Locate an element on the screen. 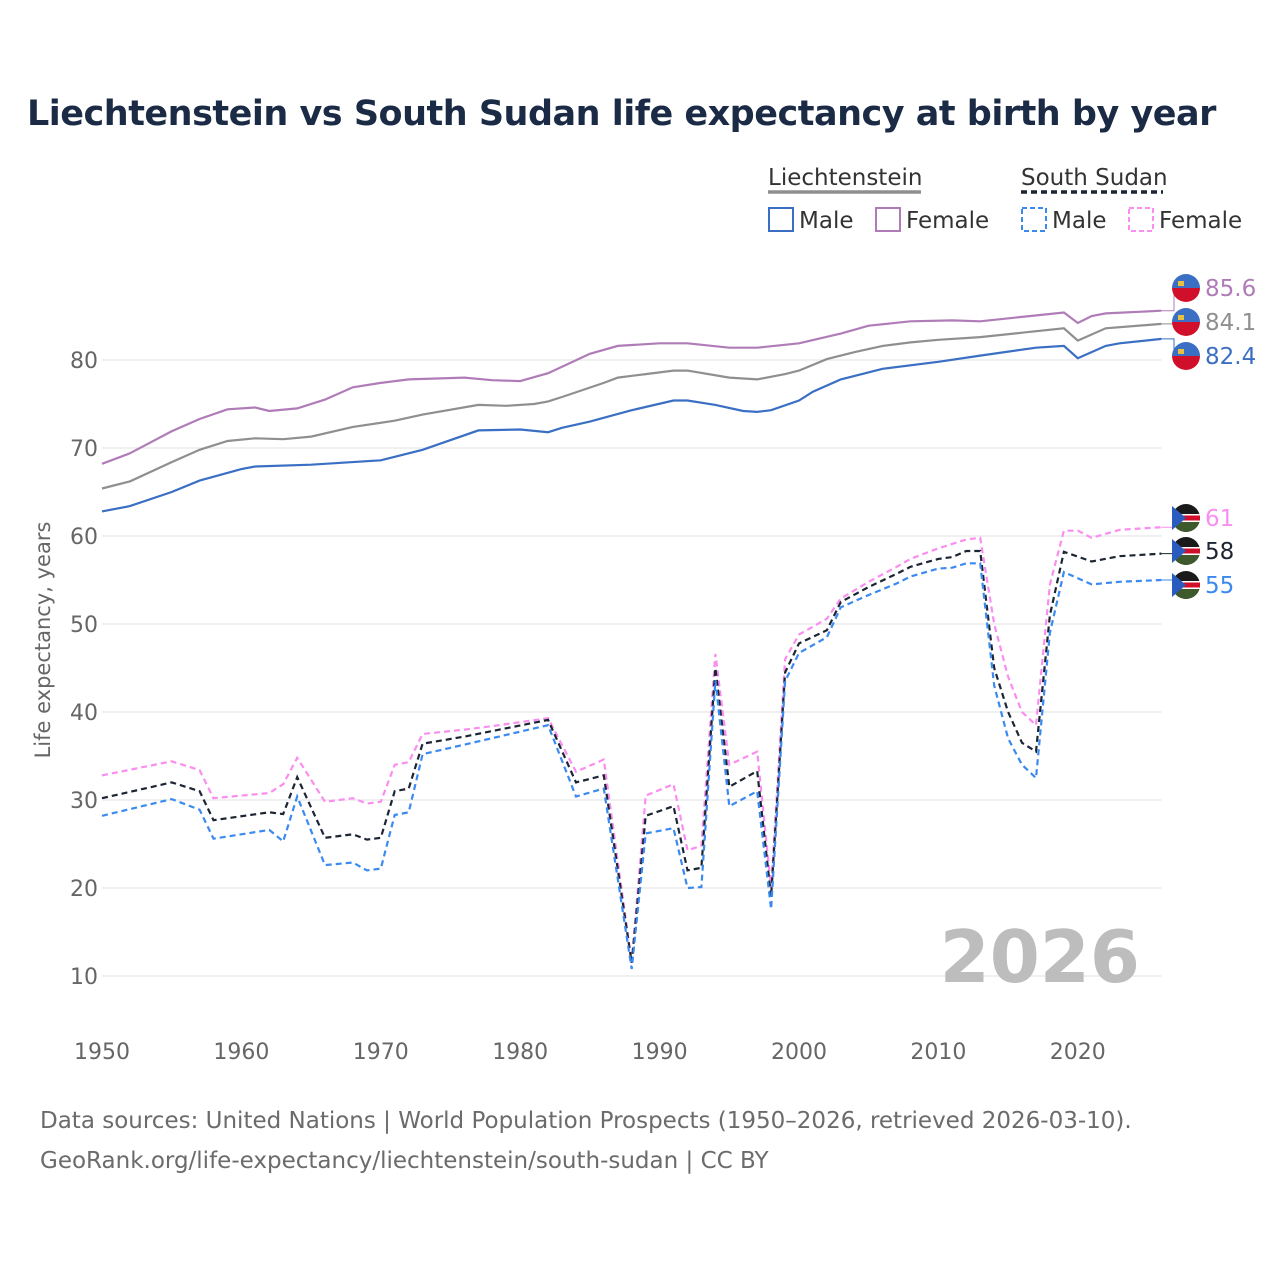  end-value-label: 85.6 is located at coordinates (1230, 289).